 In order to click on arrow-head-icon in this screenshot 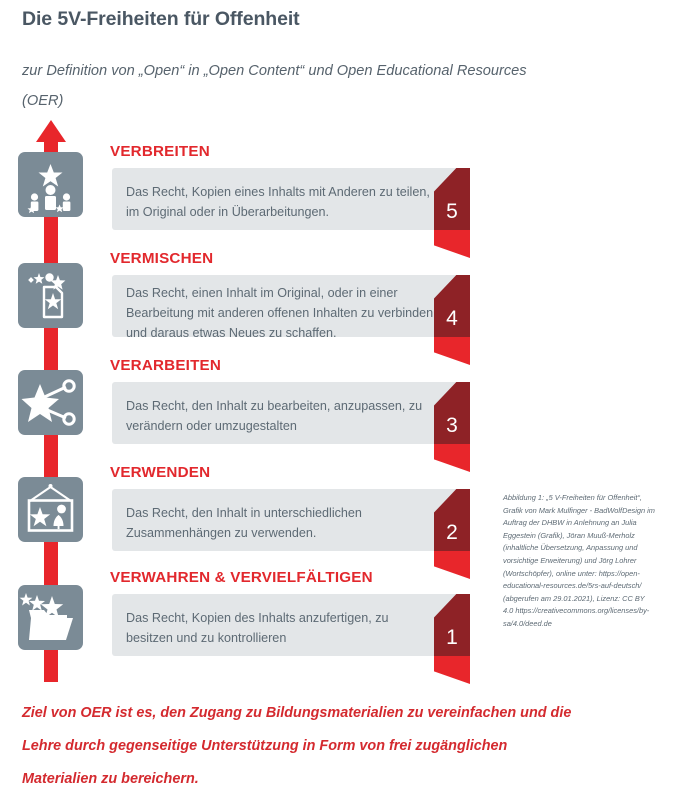, I will do `click(51, 131)`.